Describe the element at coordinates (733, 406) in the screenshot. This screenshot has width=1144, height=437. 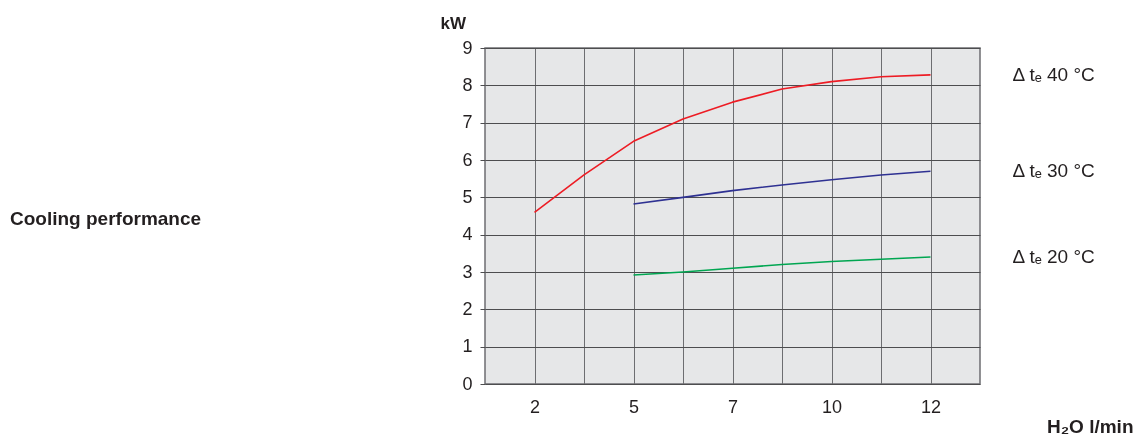
I see `x-tick-label: 7` at that location.